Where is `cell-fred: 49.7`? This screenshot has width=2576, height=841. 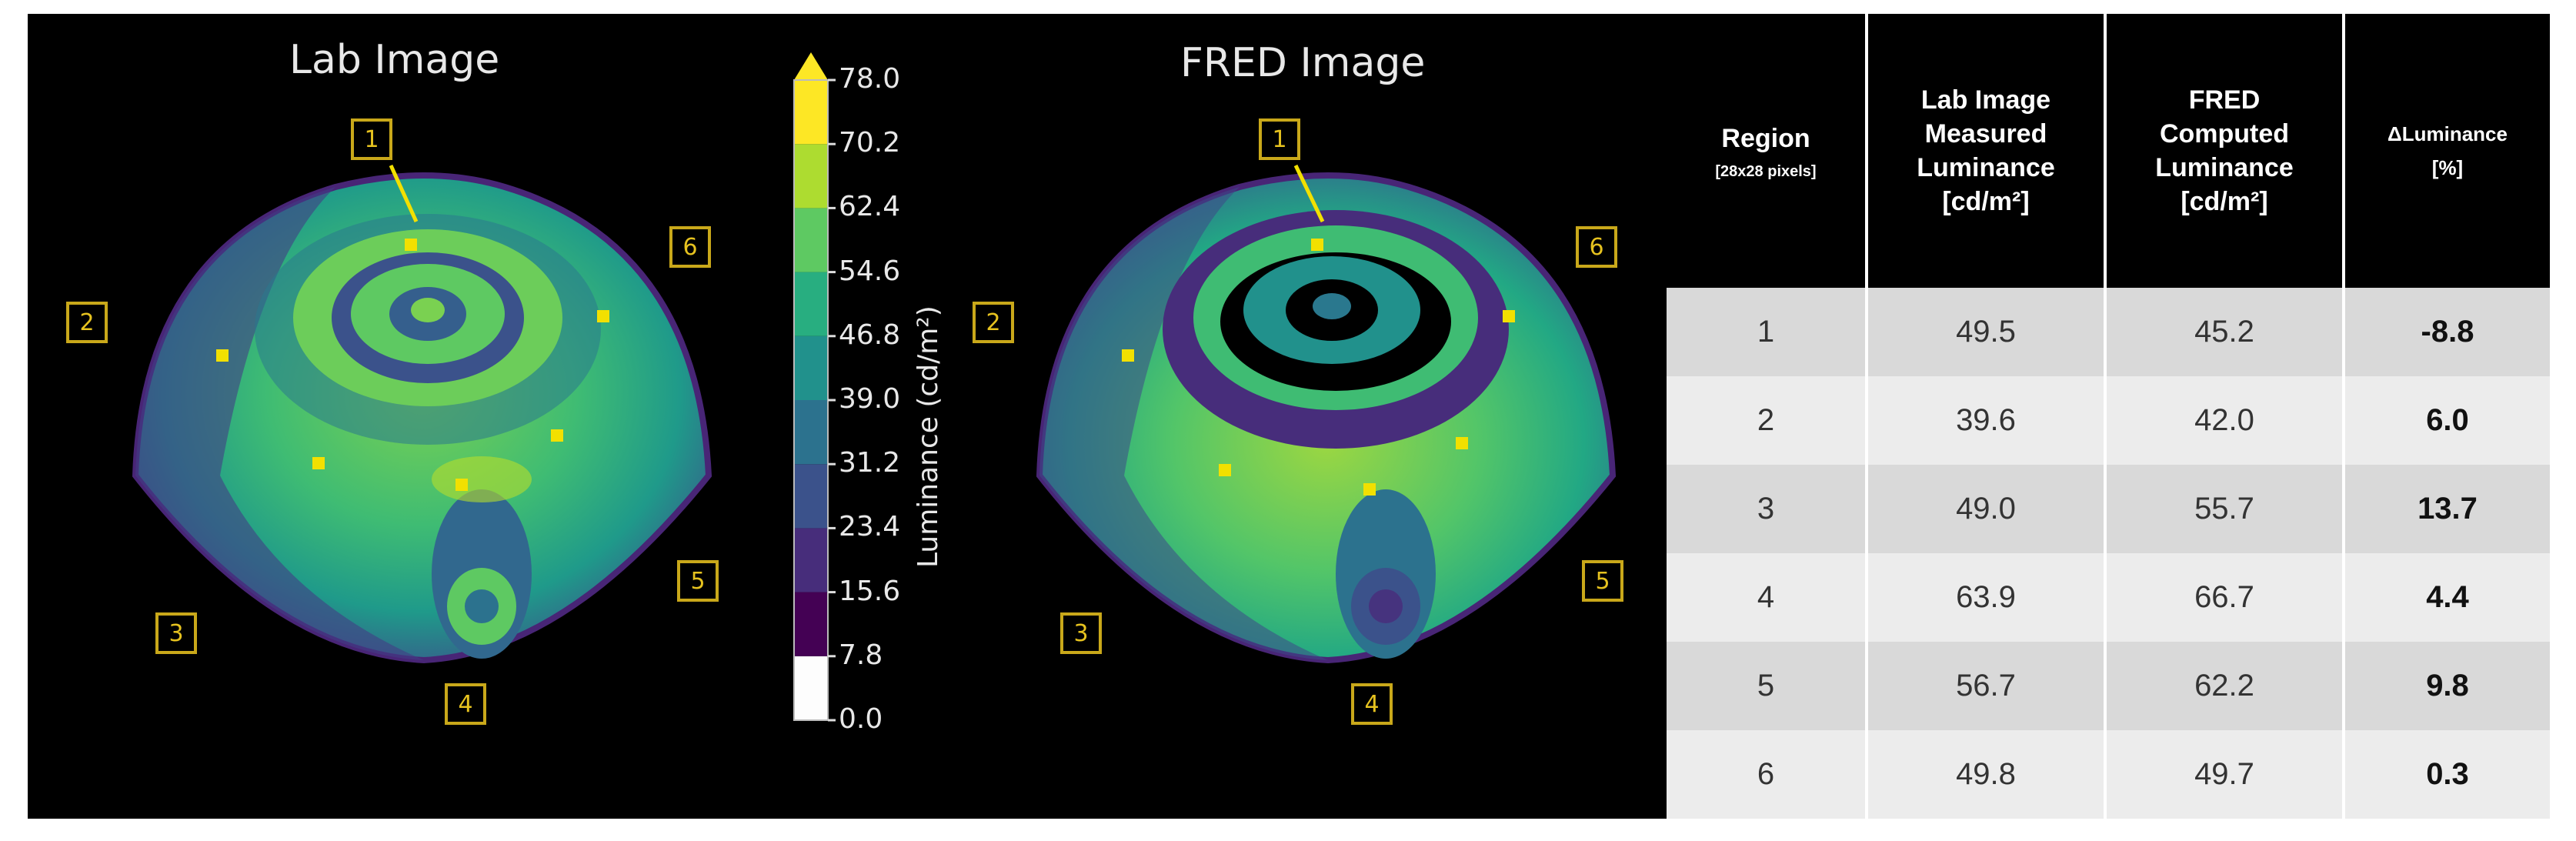 cell-fred: 49.7 is located at coordinates (2223, 775).